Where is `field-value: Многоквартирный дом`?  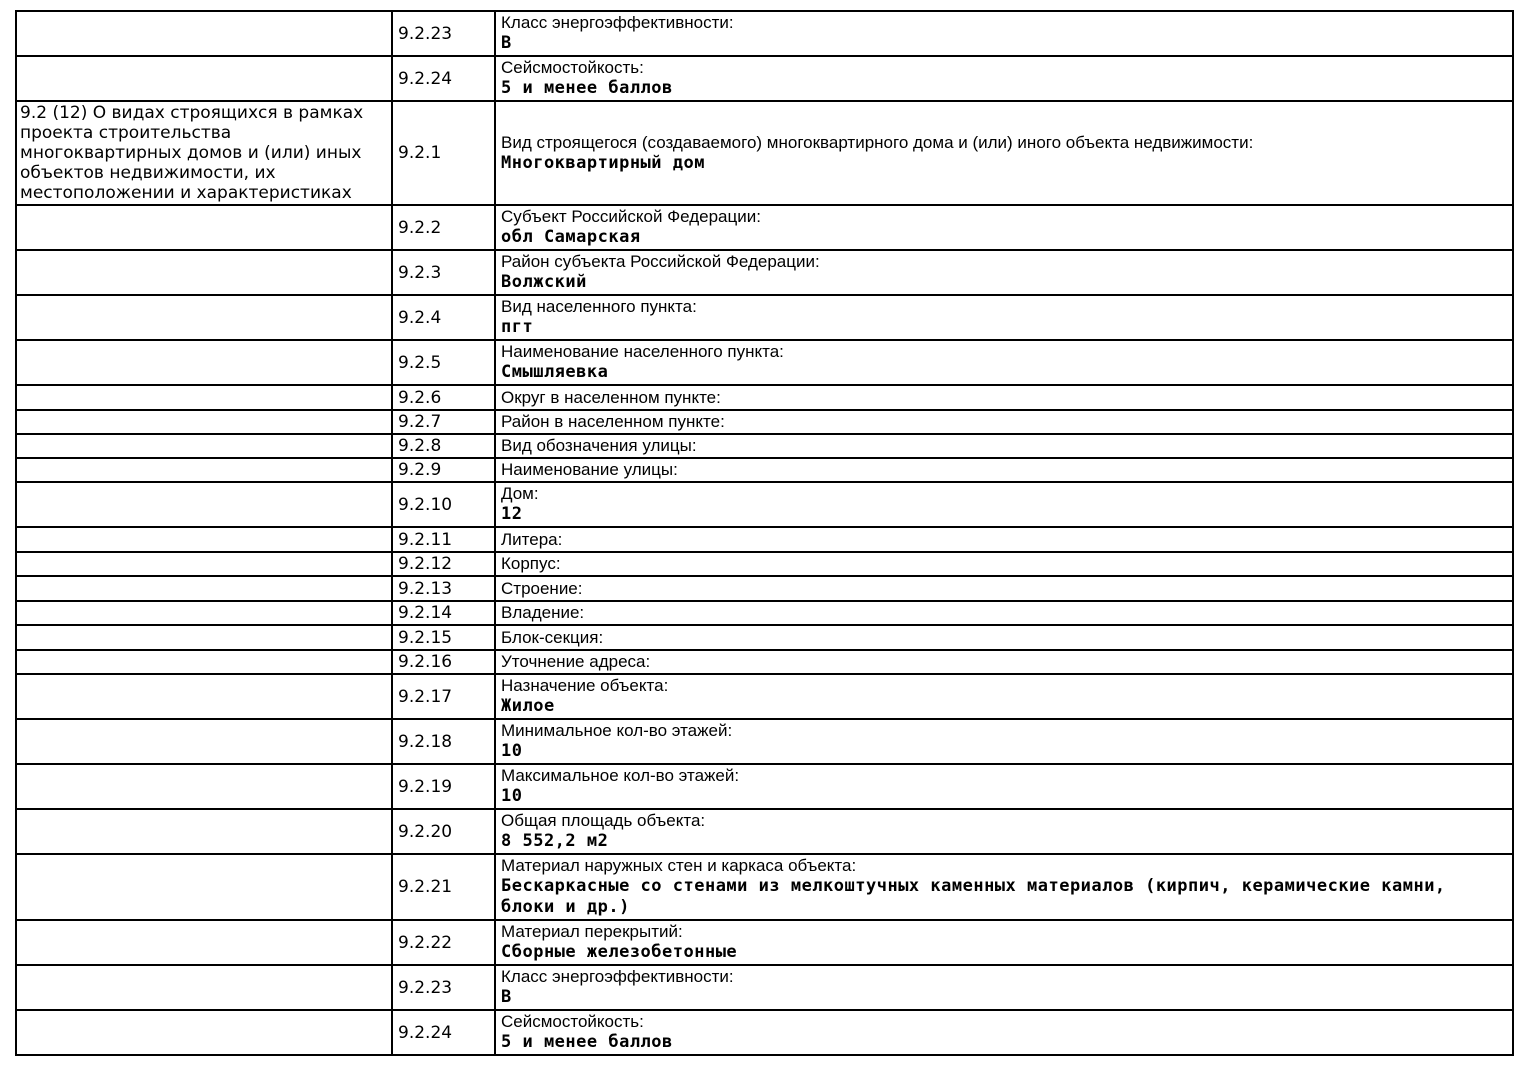
field-value: Многоквартирный дом is located at coordinates (603, 162).